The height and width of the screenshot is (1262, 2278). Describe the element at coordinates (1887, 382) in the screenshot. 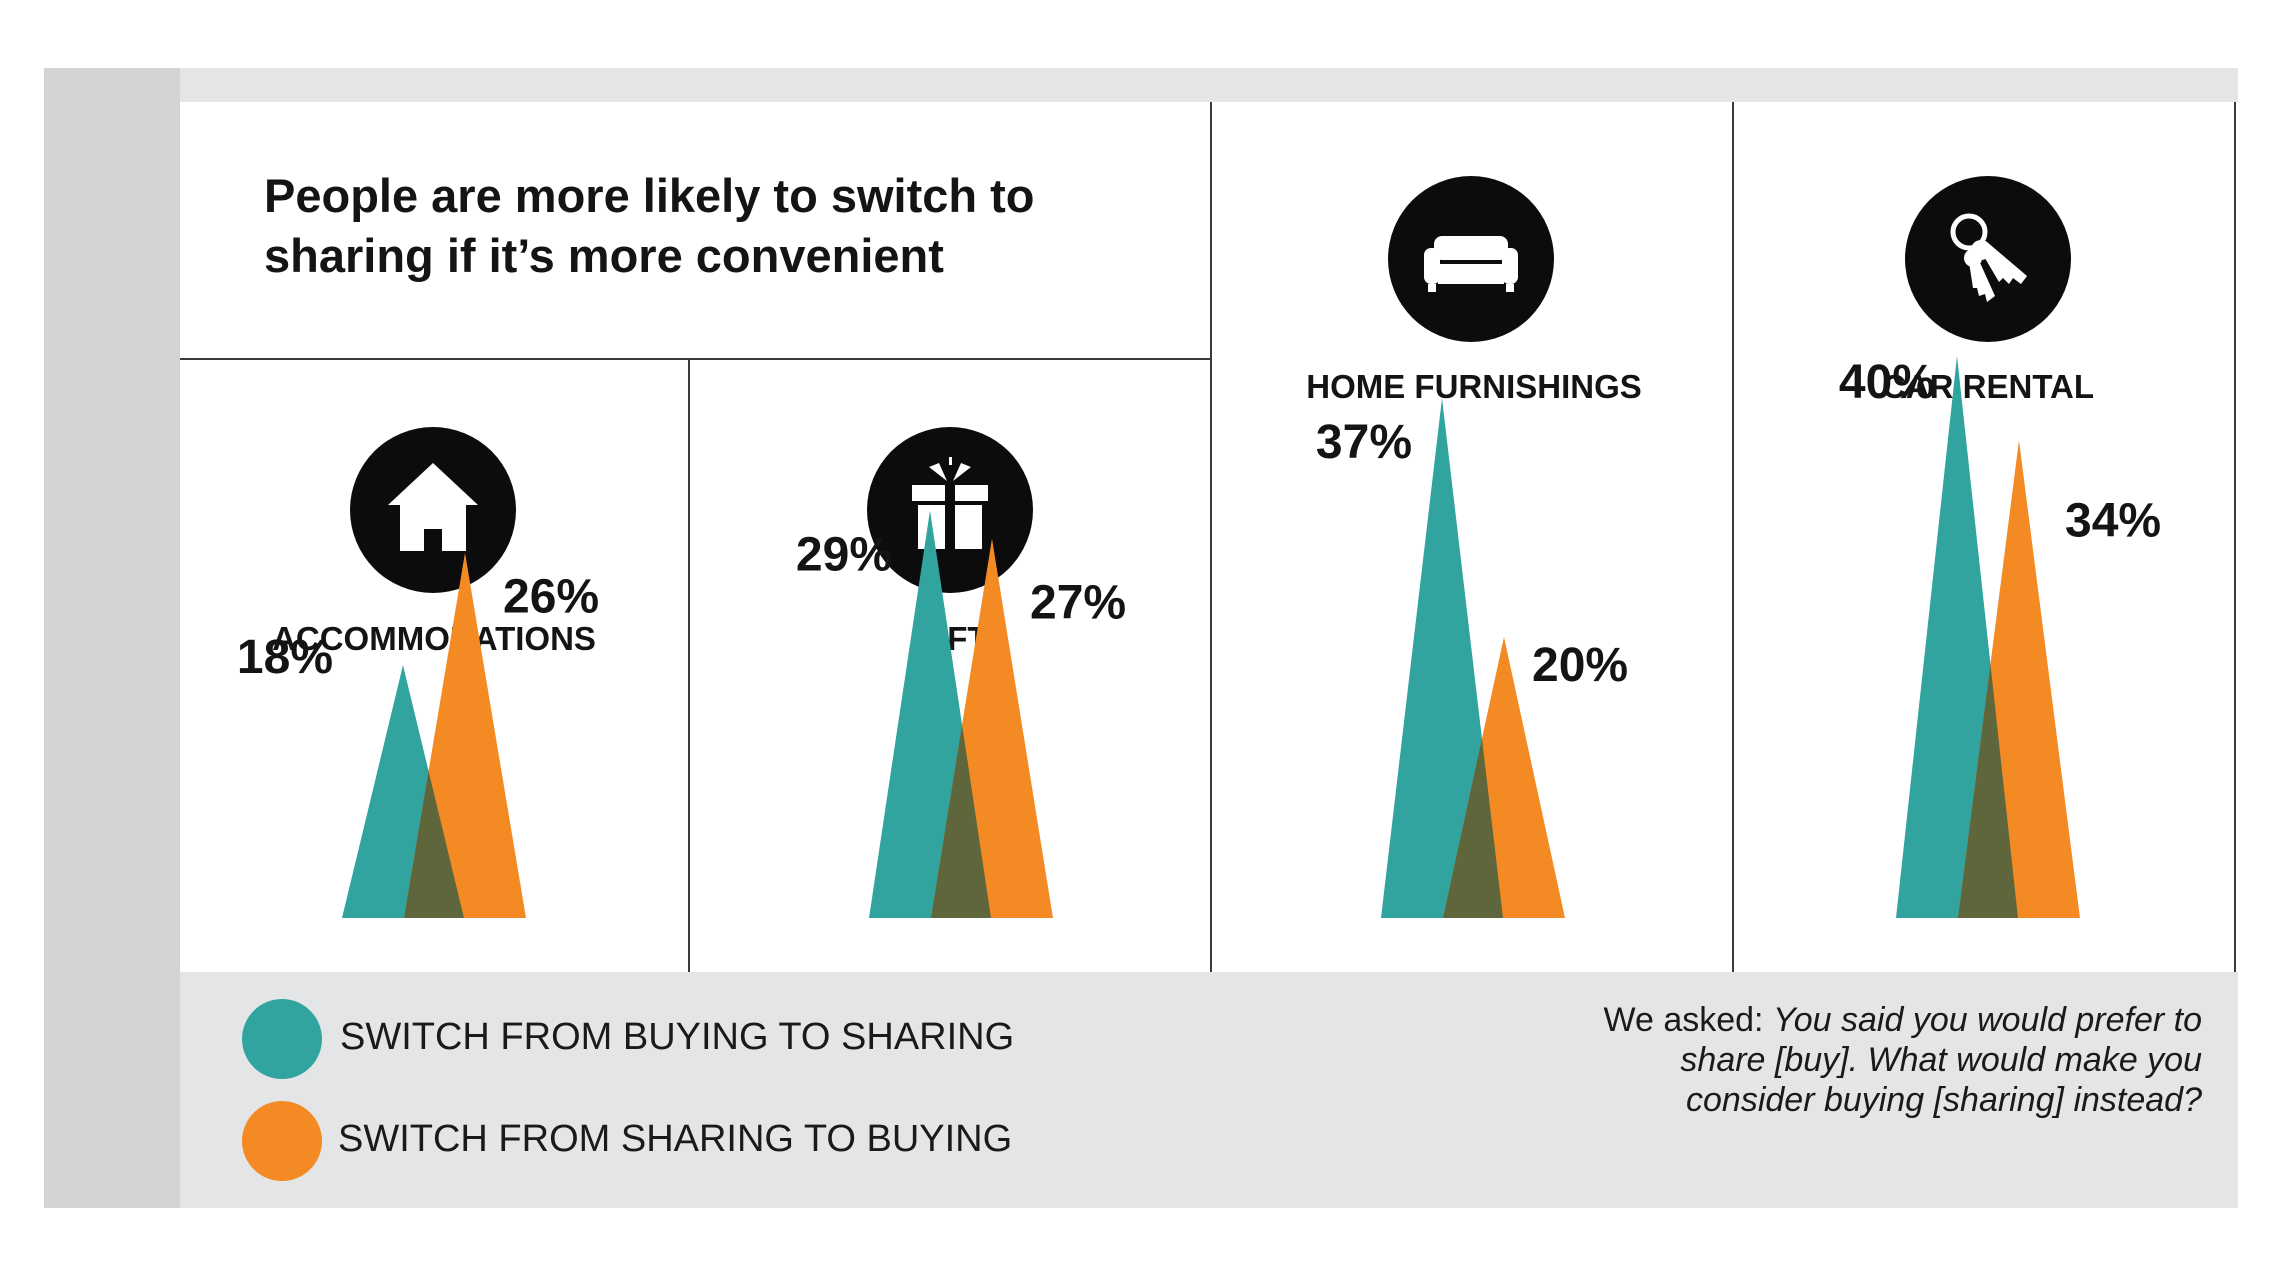

I see `value-label-car-rental-buying-to-sharing: 40%` at that location.